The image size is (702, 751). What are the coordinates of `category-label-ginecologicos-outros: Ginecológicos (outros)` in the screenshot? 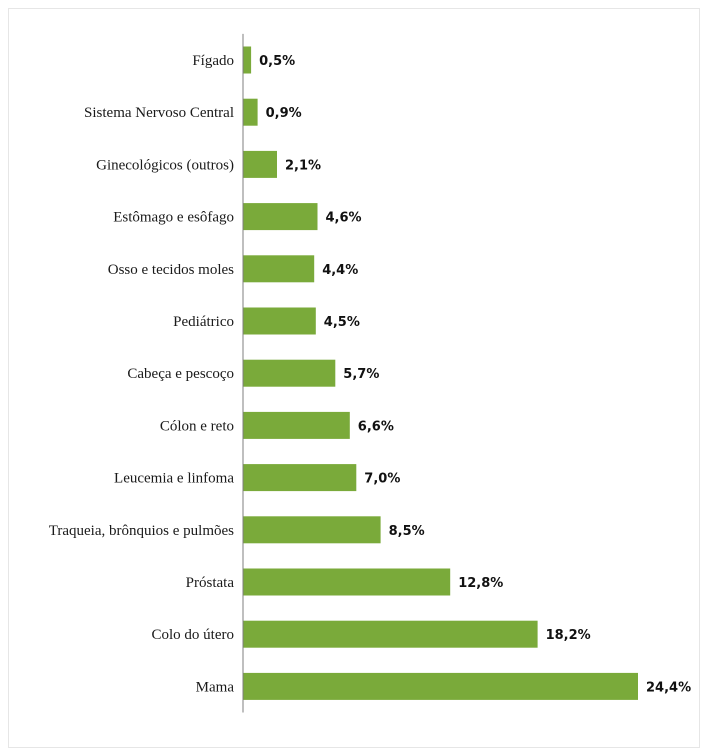 It's located at (165, 165).